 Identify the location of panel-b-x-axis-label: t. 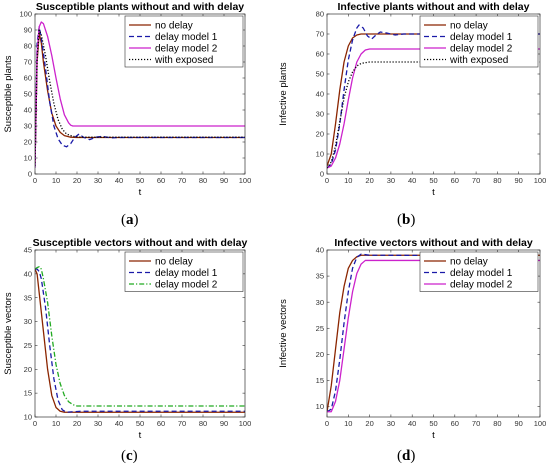
(433, 192).